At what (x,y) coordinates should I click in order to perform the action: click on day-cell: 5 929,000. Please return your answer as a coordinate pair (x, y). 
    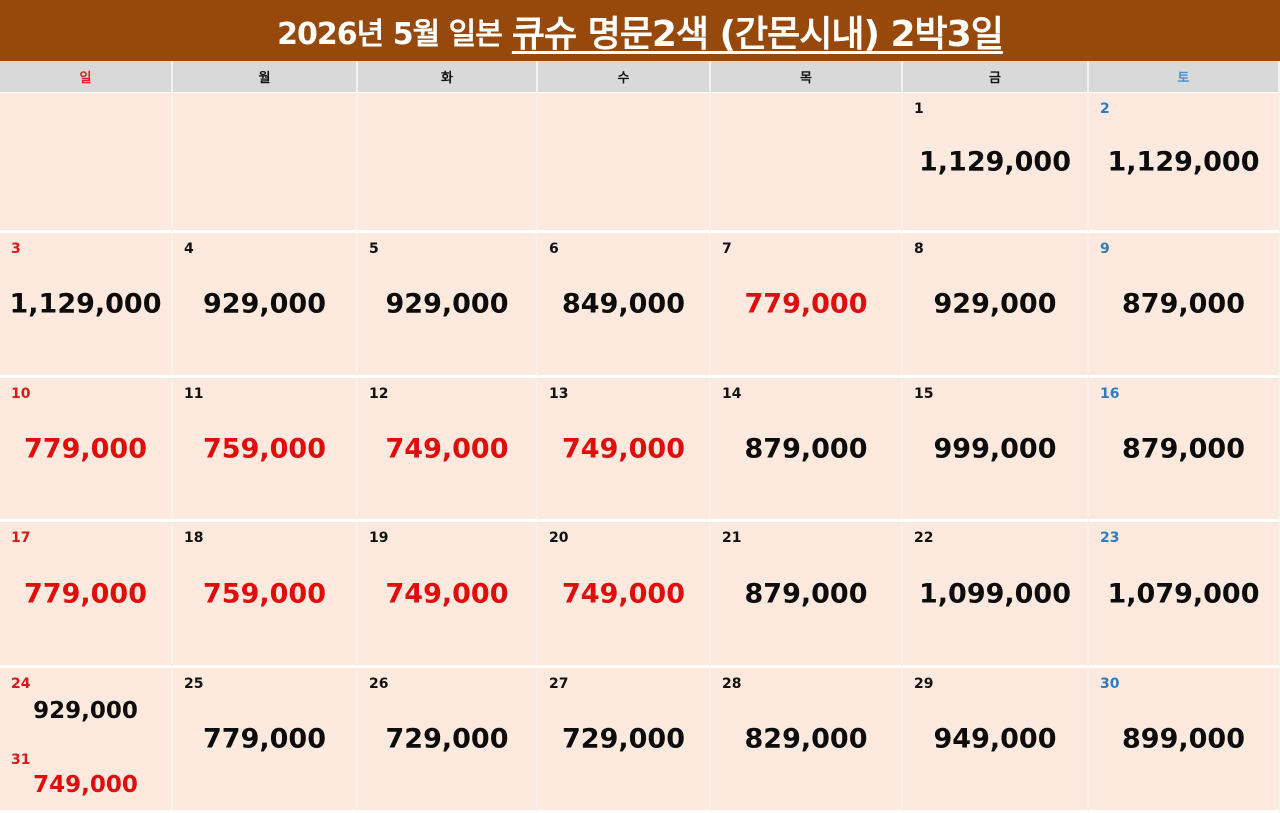
    Looking at the image, I should click on (448, 305).